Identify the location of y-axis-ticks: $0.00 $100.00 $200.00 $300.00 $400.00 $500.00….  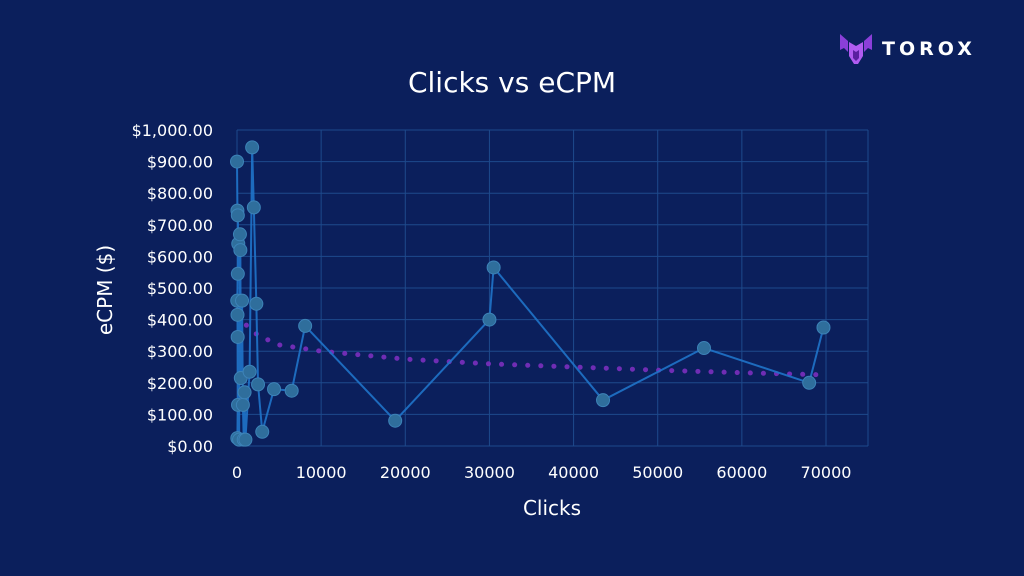
(172, 288).